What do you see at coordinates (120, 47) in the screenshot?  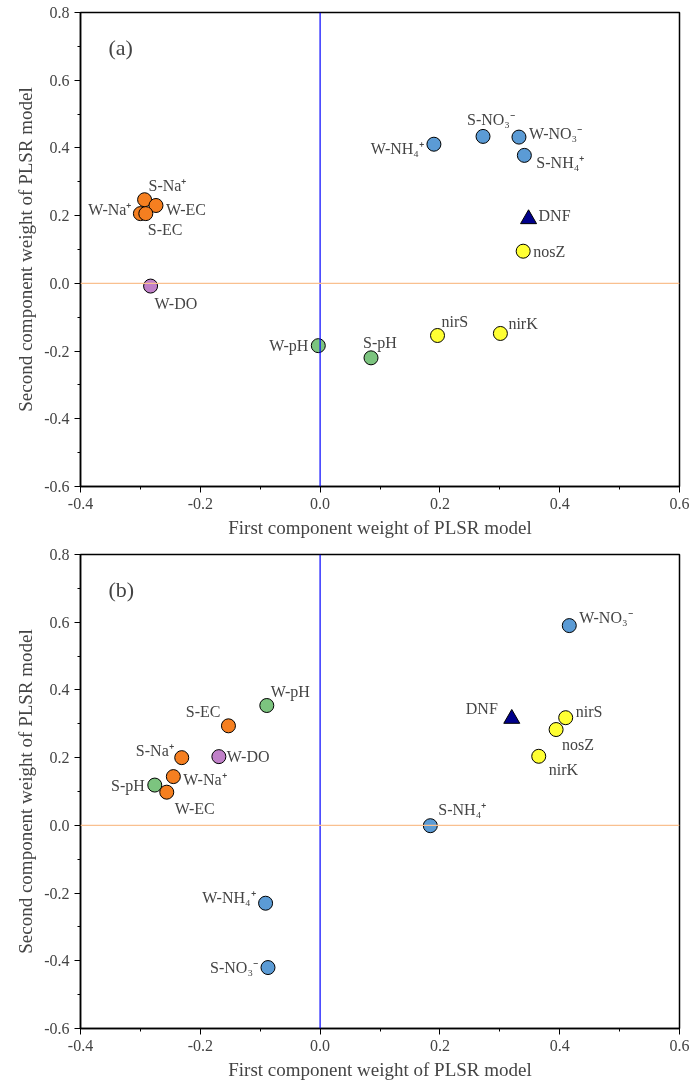 I see `annotation: (a)` at bounding box center [120, 47].